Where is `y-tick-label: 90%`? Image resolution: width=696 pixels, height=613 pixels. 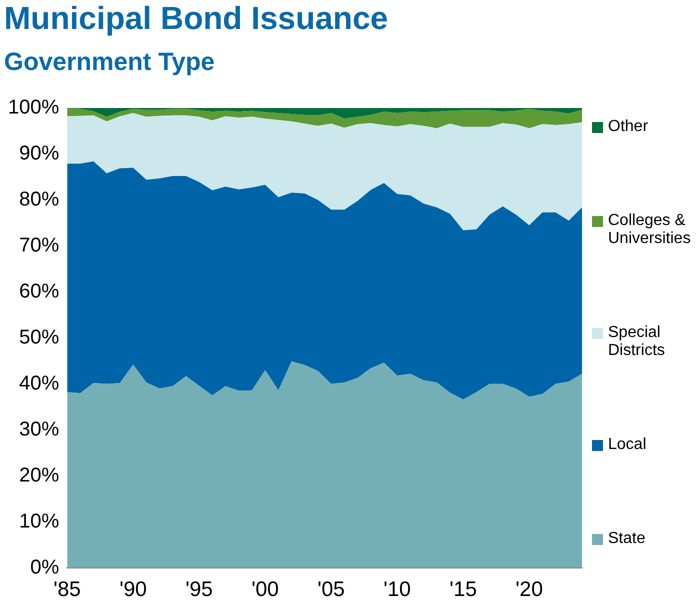 y-tick-label: 90% is located at coordinates (39, 153).